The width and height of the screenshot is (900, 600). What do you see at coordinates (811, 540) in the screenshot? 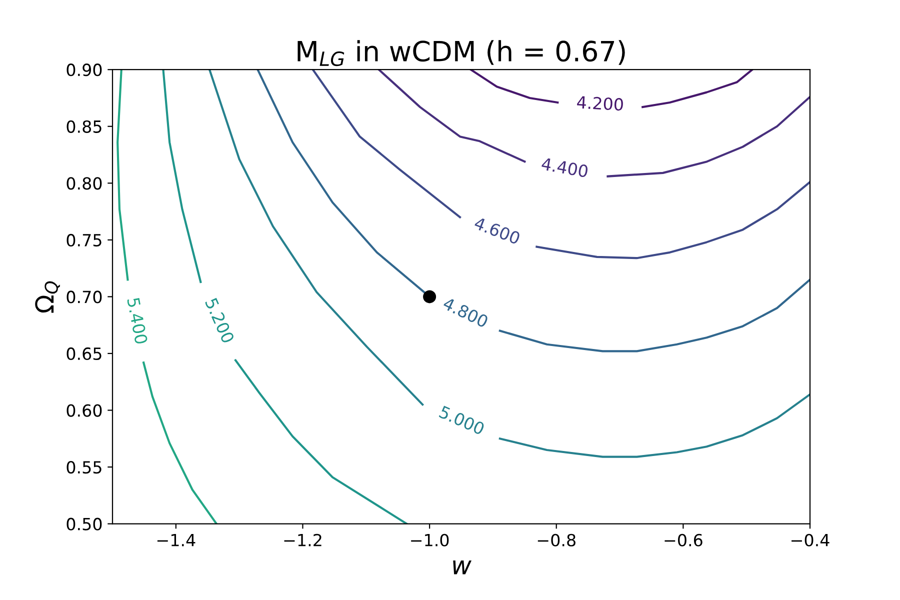
I see `x-tick-label: −0.4` at bounding box center [811, 540].